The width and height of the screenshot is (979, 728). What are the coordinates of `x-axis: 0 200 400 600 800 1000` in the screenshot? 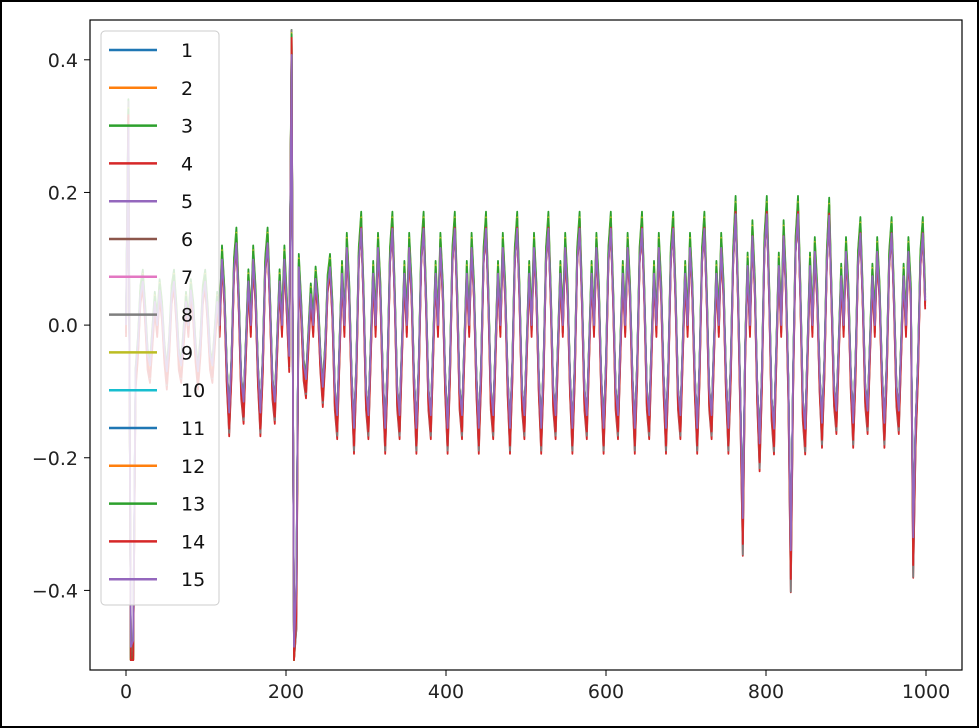 It's located at (535, 686).